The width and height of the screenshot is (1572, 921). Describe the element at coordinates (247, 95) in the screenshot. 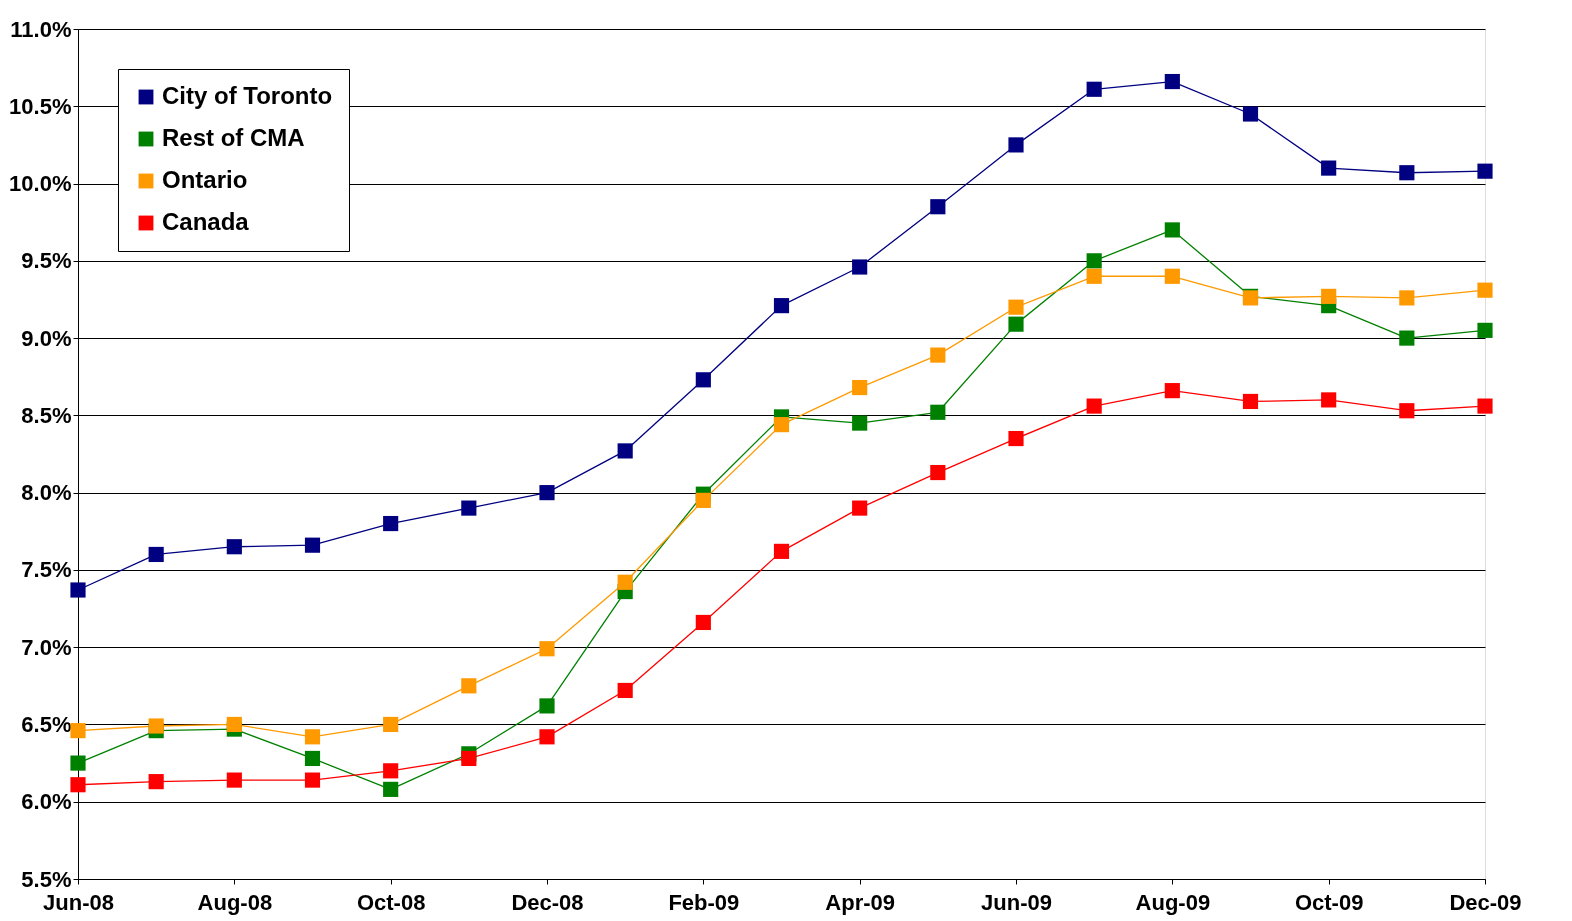

I see `legend-label: City of Toronto` at that location.